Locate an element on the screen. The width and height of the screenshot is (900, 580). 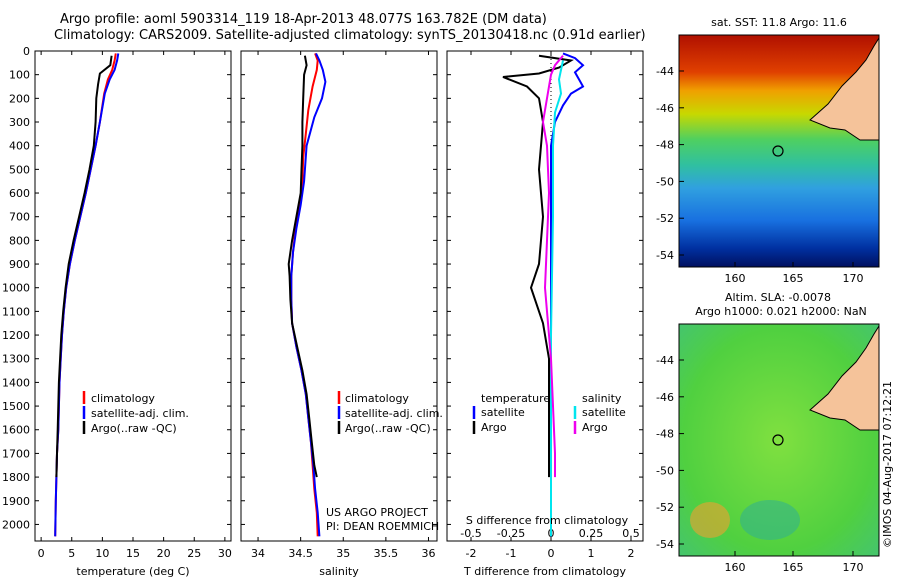
legend-temperature-heading: temperature is located at coordinates (515, 398).